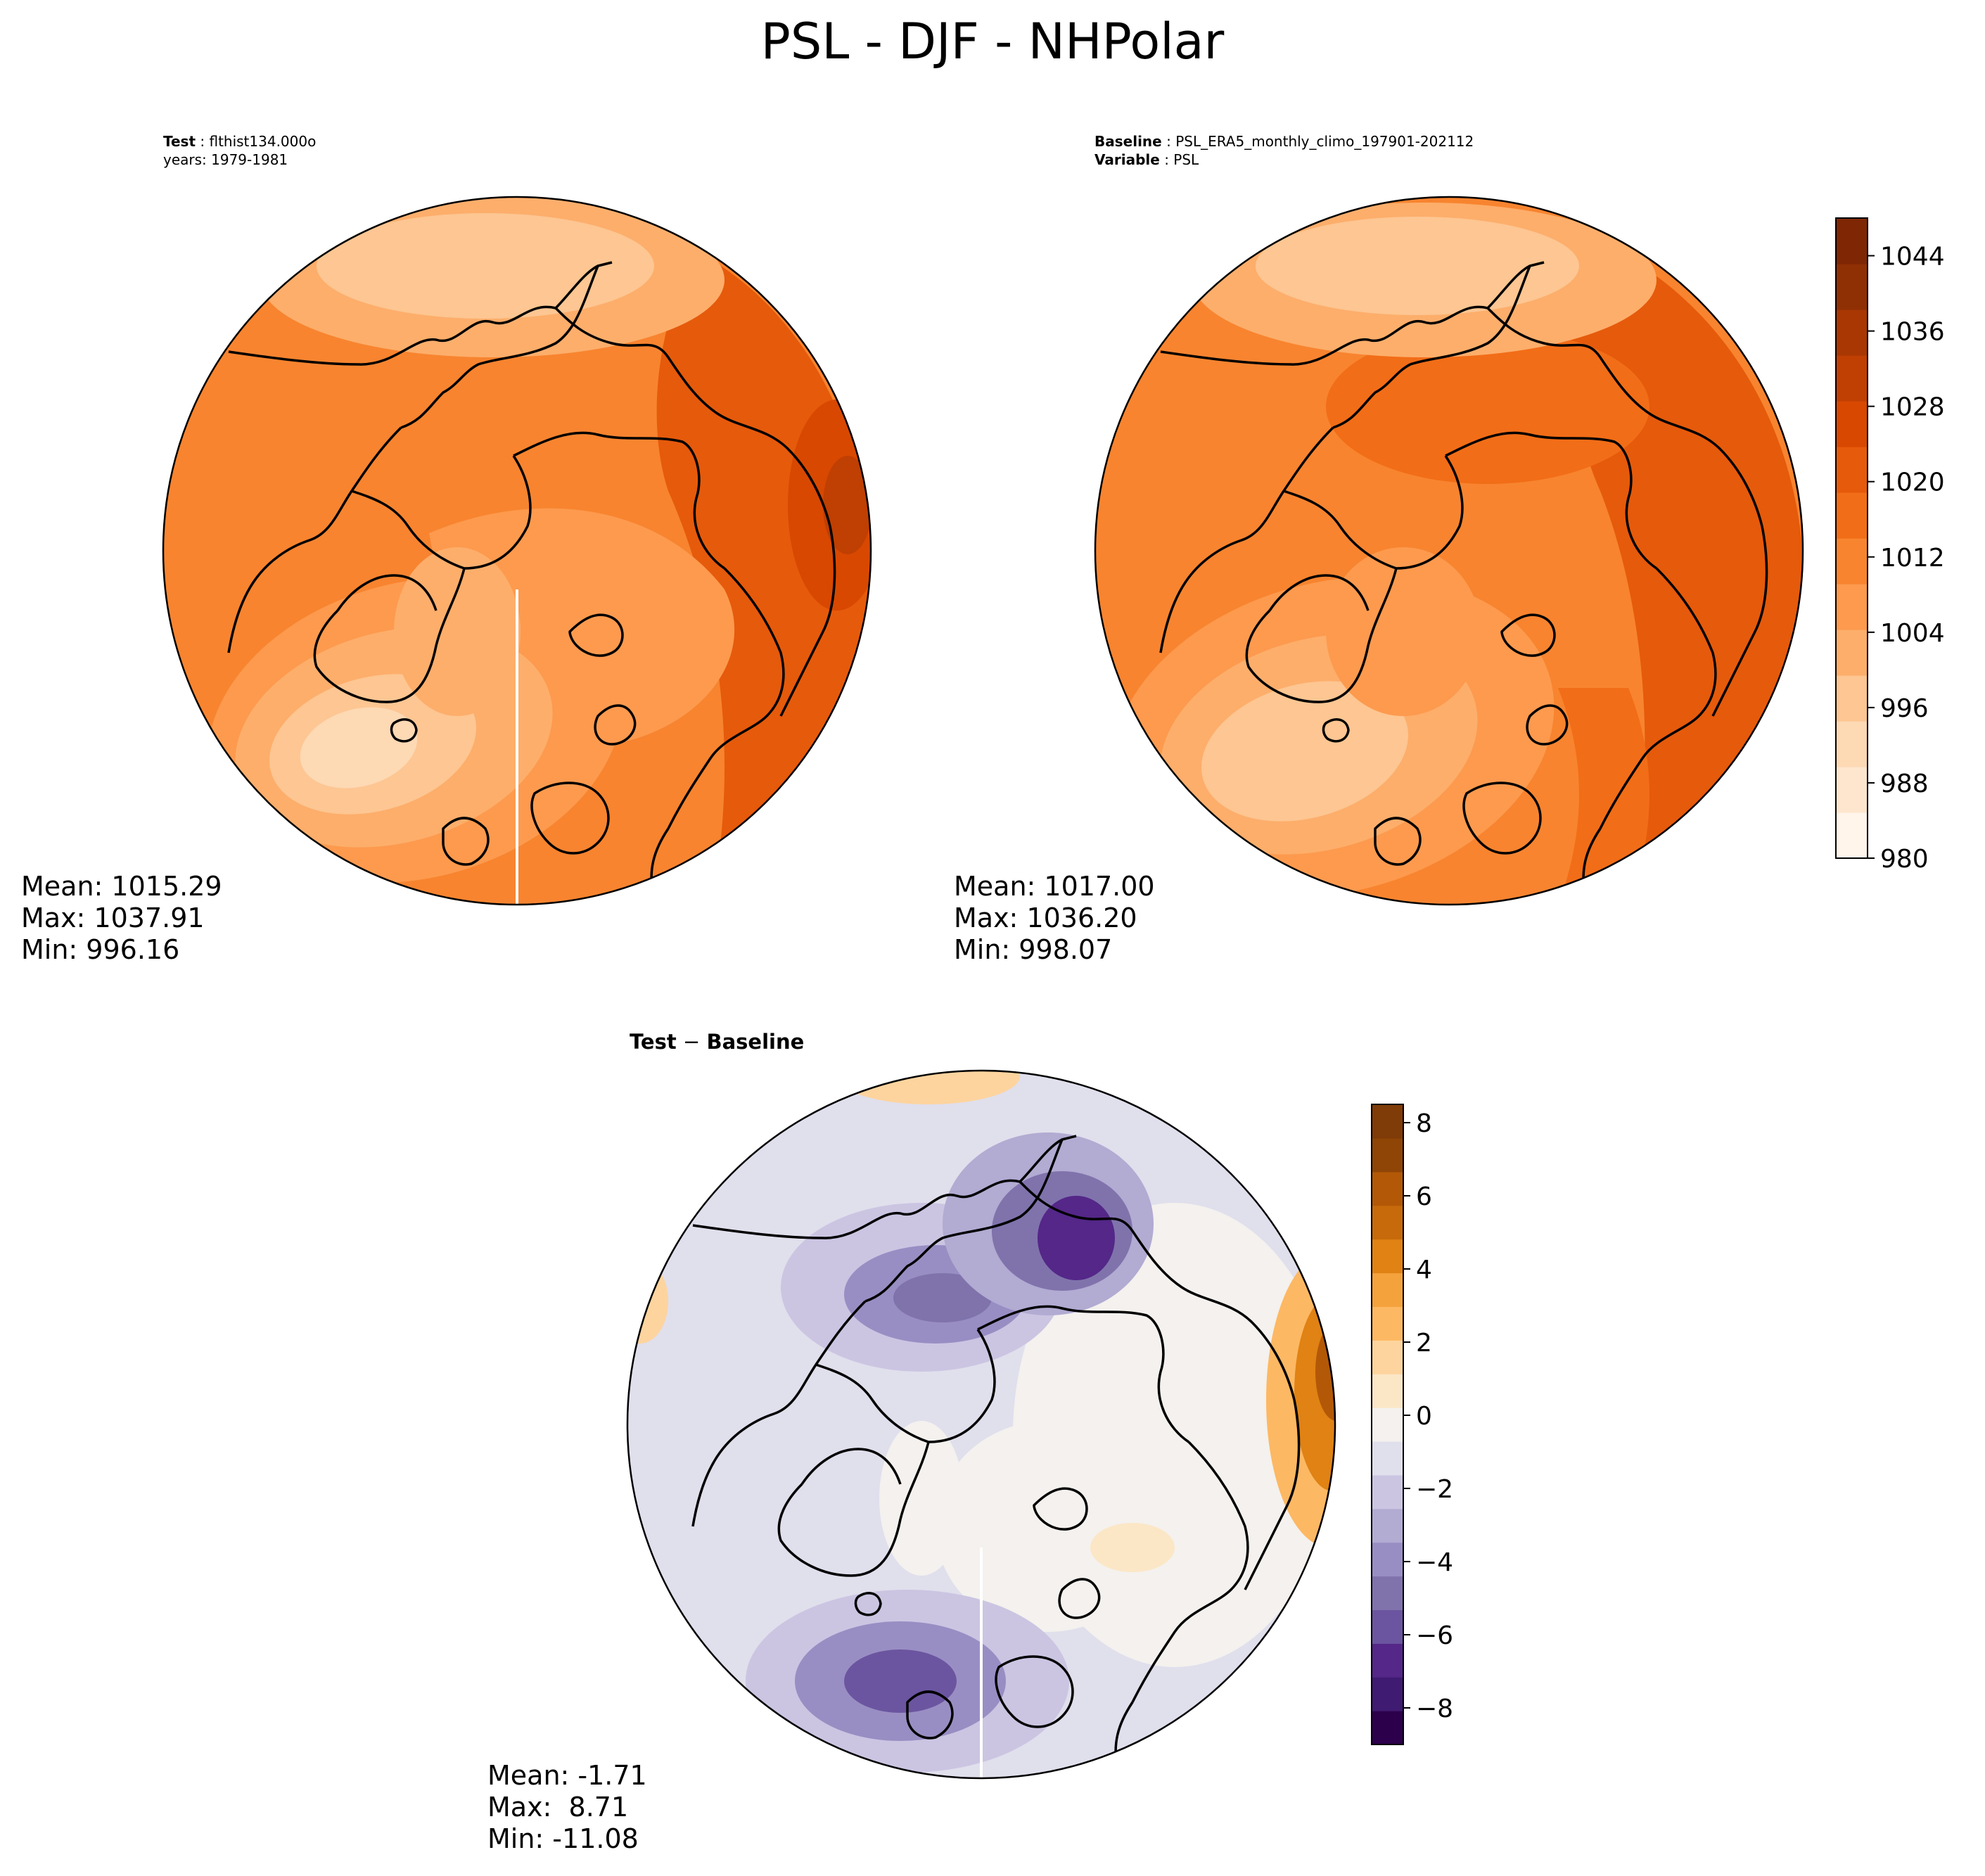 This screenshot has width=1985, height=1876. What do you see at coordinates (1913, 482) in the screenshot?
I see `abs-colorbar-tick-label: 1020` at bounding box center [1913, 482].